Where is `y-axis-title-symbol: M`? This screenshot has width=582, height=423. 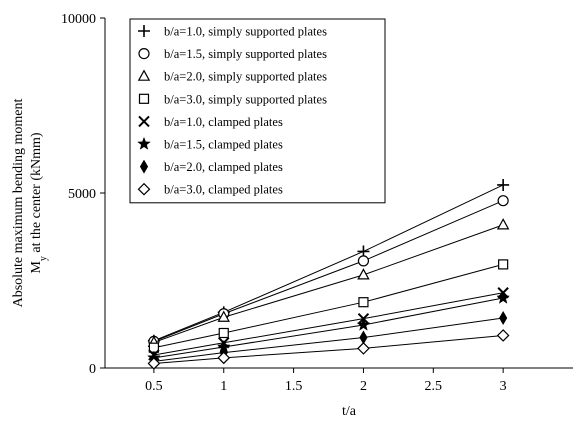
y-axis-title-symbol: M is located at coordinates (36, 267).